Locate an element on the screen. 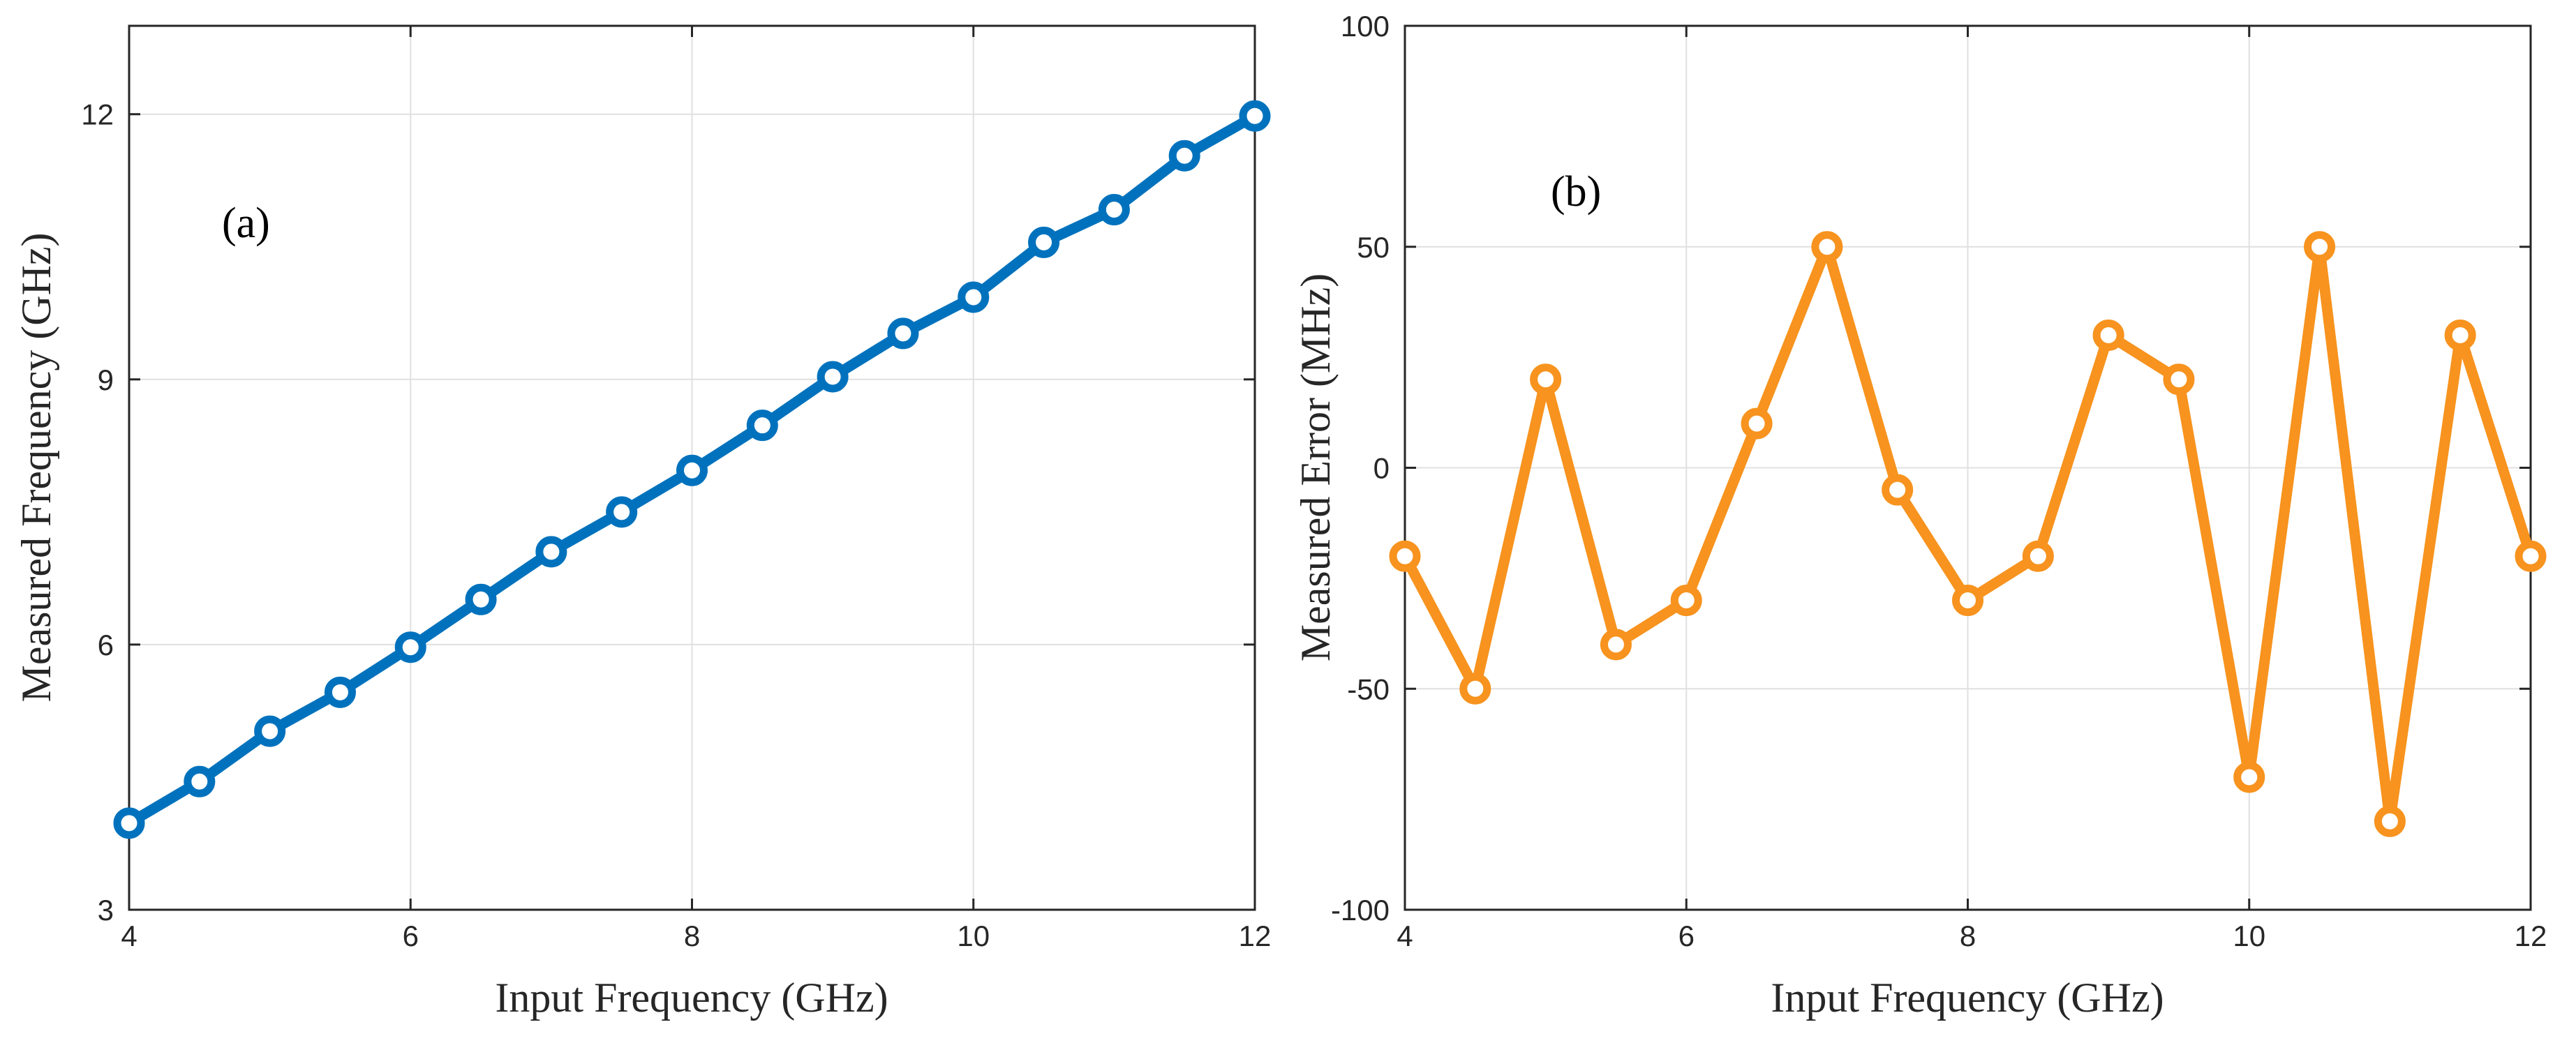 The width and height of the screenshot is (2576, 1043). panel-a-x-tick-label: 8 is located at coordinates (692, 936).